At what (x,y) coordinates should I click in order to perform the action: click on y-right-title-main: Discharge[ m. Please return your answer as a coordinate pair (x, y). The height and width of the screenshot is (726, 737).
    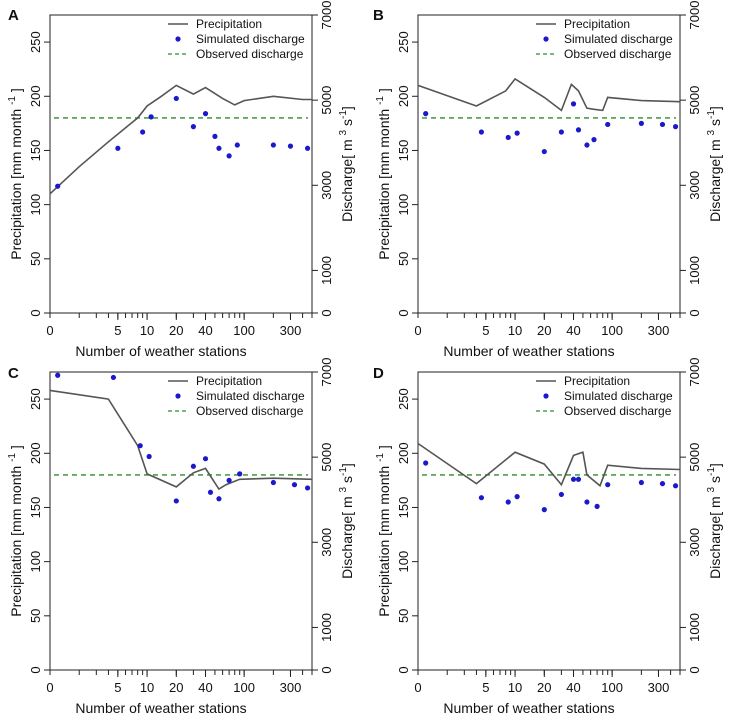
    Looking at the image, I should click on (347, 178).